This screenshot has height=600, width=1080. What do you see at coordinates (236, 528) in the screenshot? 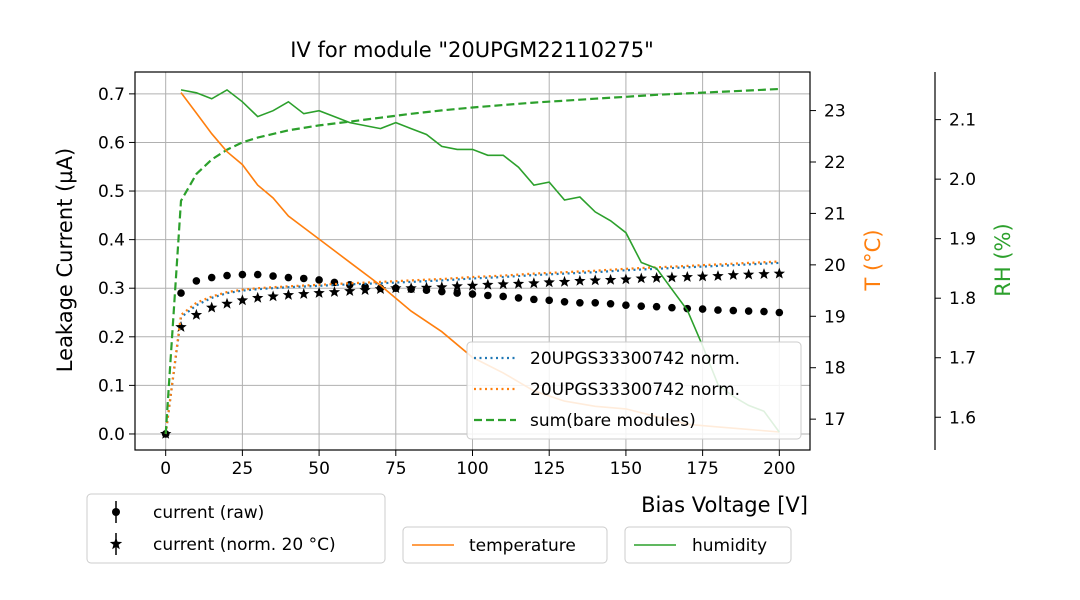
I see `legend-markers` at bounding box center [236, 528].